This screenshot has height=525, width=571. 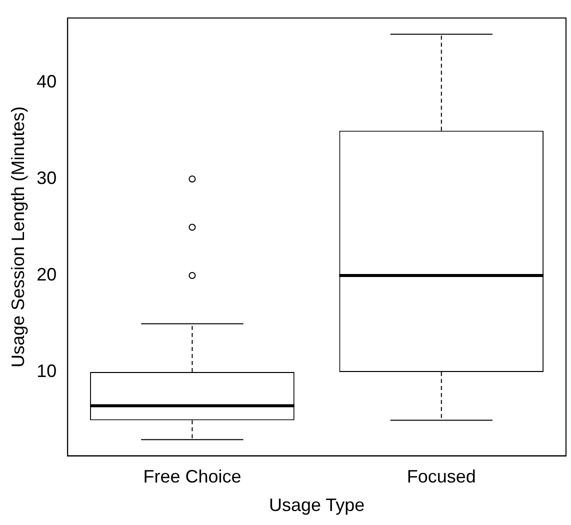 What do you see at coordinates (18, 237) in the screenshot?
I see `y-axis-title: Usage Session Length (Minutes)` at bounding box center [18, 237].